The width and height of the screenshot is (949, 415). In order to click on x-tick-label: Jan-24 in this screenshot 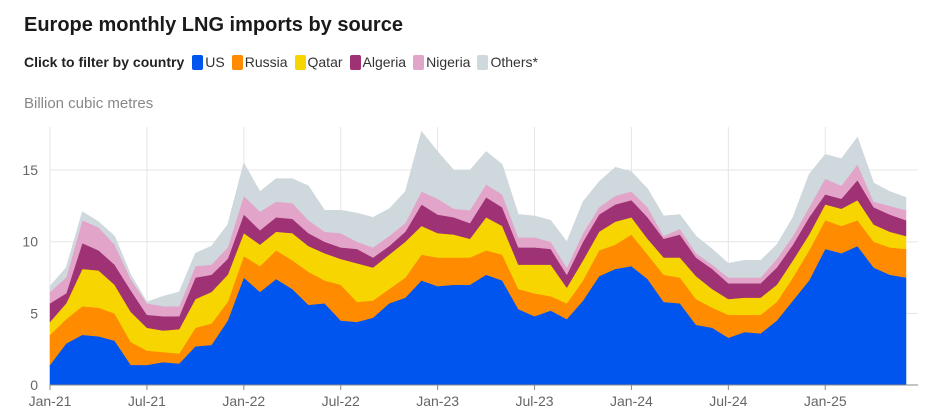, I will do `click(631, 401)`.